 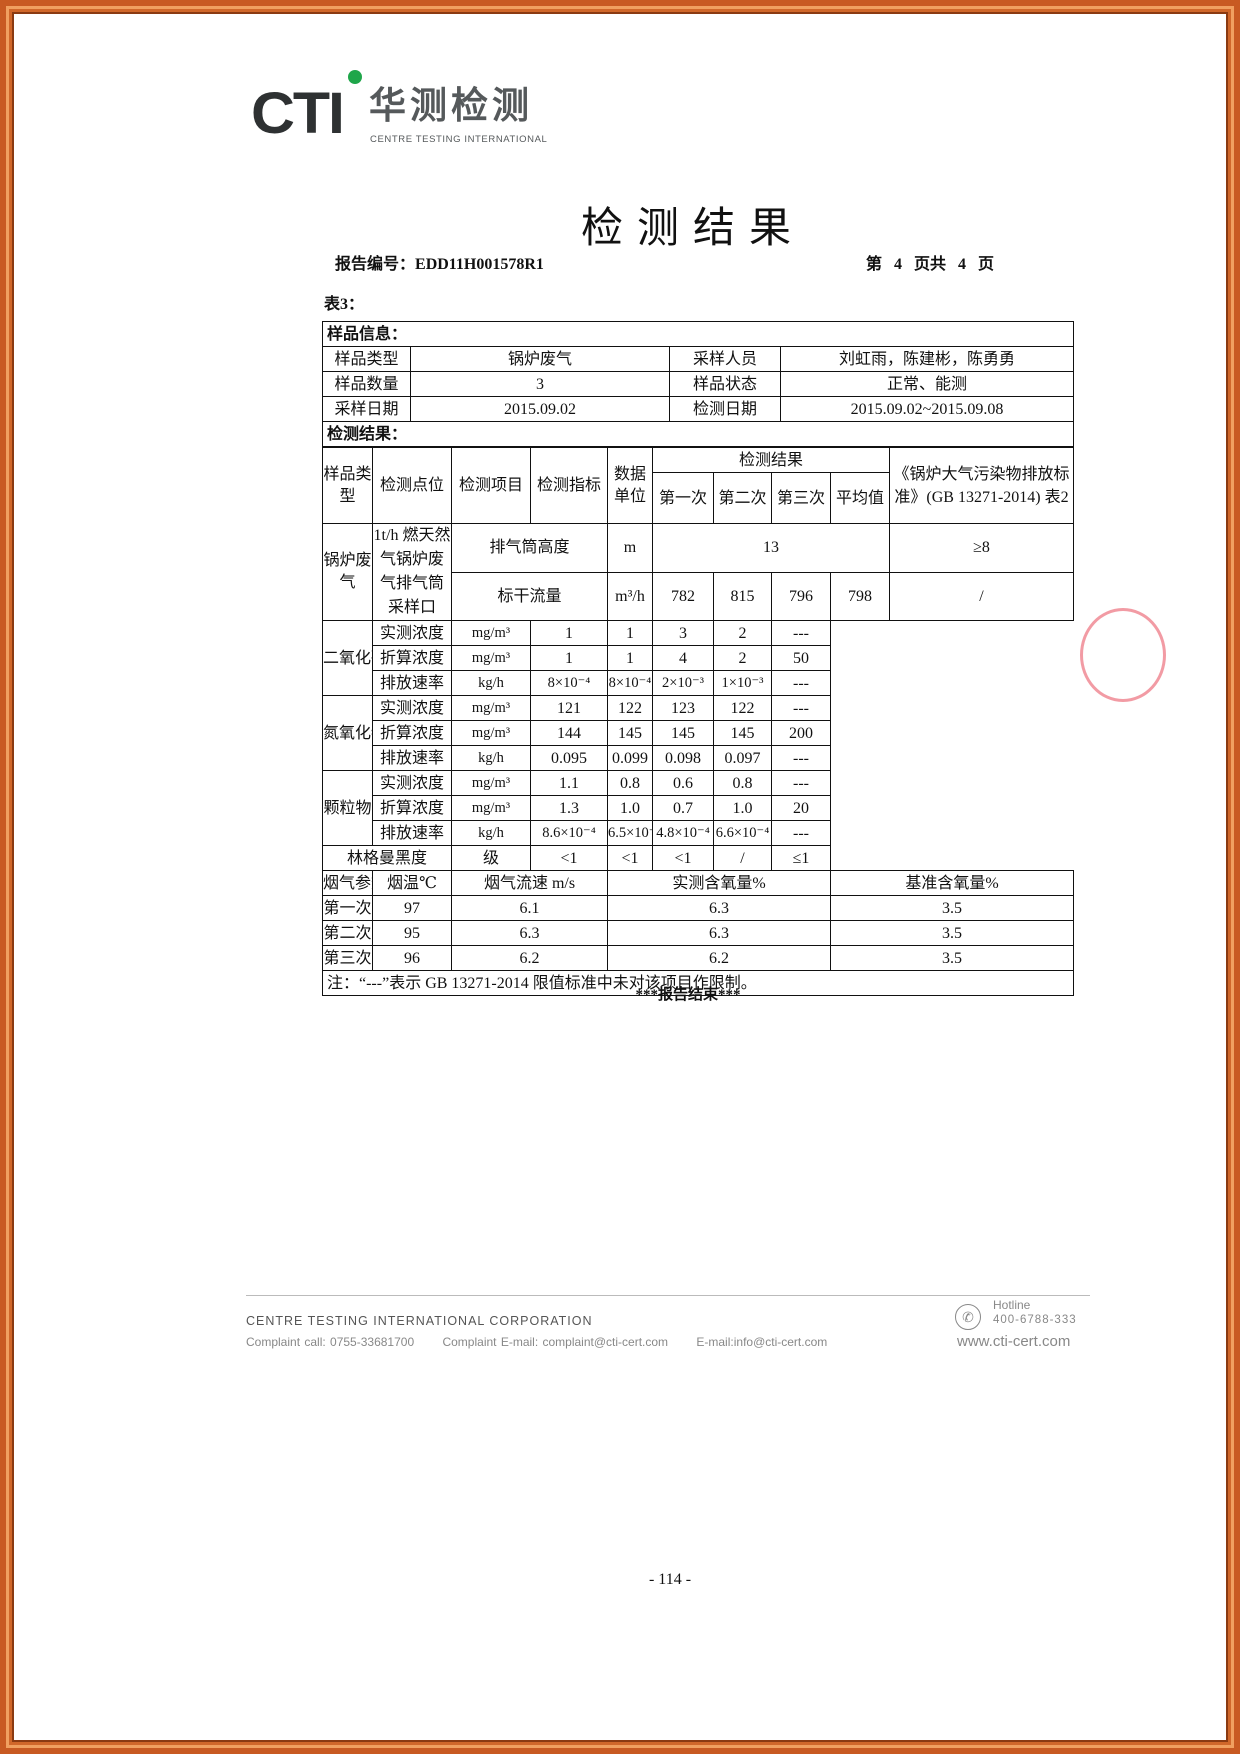 I want to click on cell-value: 3, so click(x=540, y=384).